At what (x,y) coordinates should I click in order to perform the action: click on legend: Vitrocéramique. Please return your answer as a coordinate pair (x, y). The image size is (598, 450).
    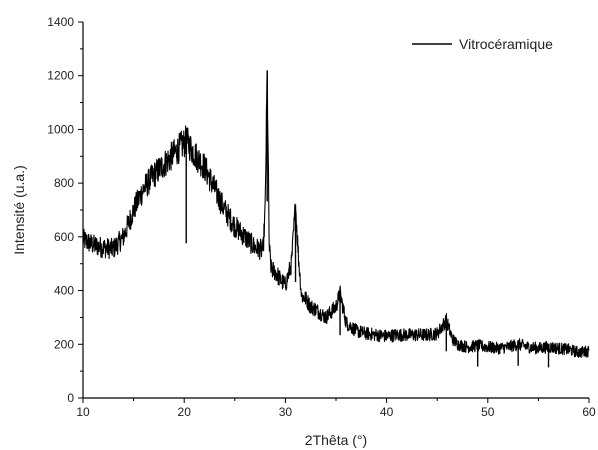
    Looking at the image, I should click on (482, 44).